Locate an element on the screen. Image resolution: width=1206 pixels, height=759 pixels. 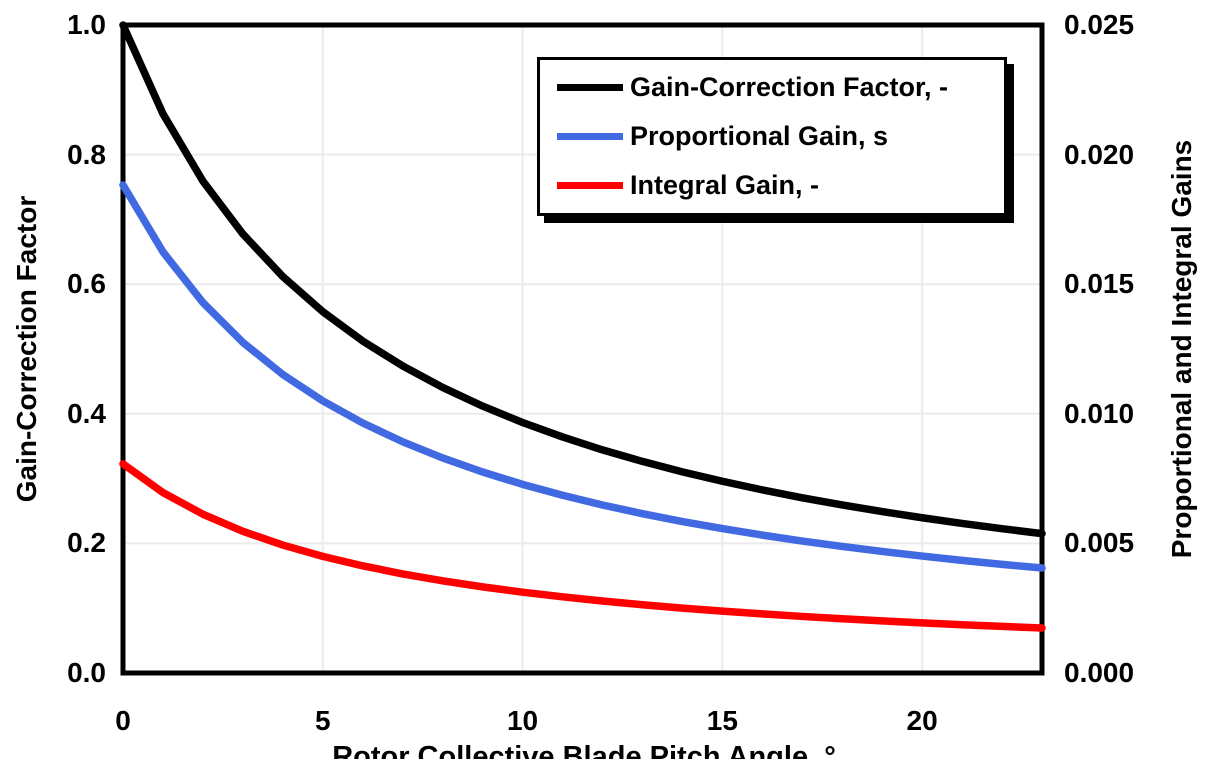
y-axis-right-tick-label: 0.025 is located at coordinates (1099, 24).